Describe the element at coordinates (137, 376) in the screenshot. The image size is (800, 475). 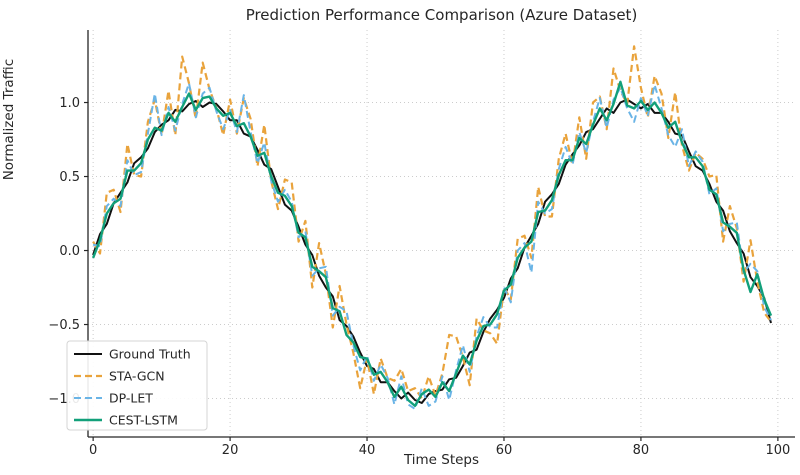
I see `legend-label: STA-GCN` at that location.